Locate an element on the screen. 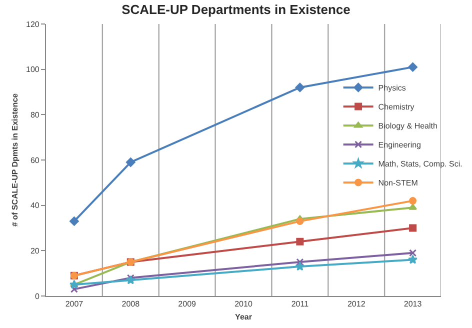  legend-label: Biology & Health is located at coordinates (408, 126).